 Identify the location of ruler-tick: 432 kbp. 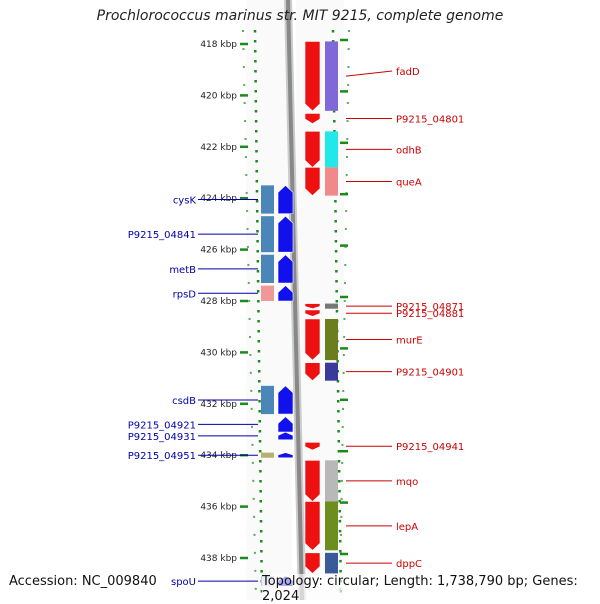
(274, 404).